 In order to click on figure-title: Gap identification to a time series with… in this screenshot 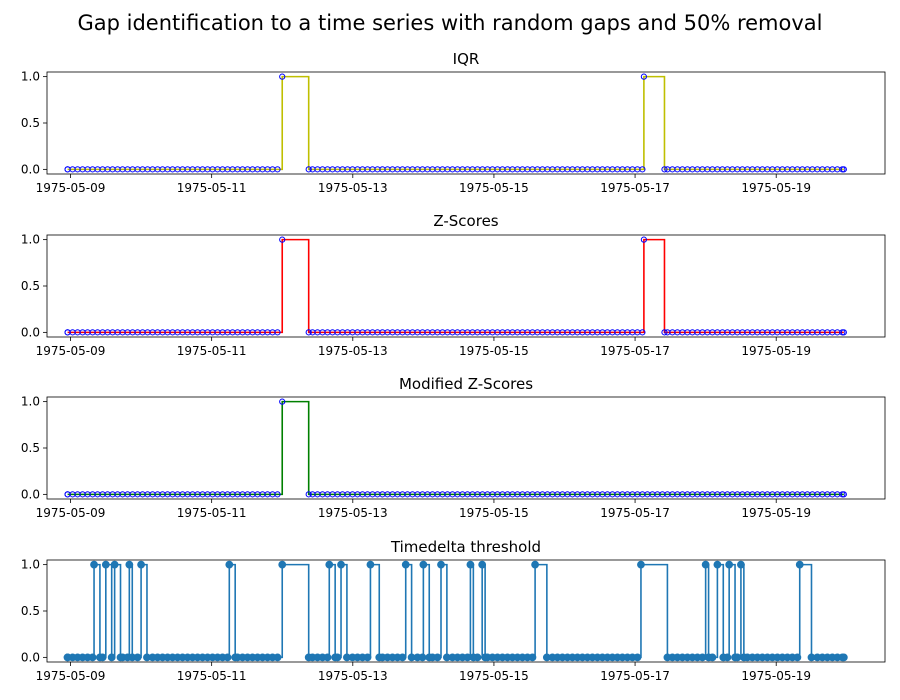, I will do `click(450, 23)`.